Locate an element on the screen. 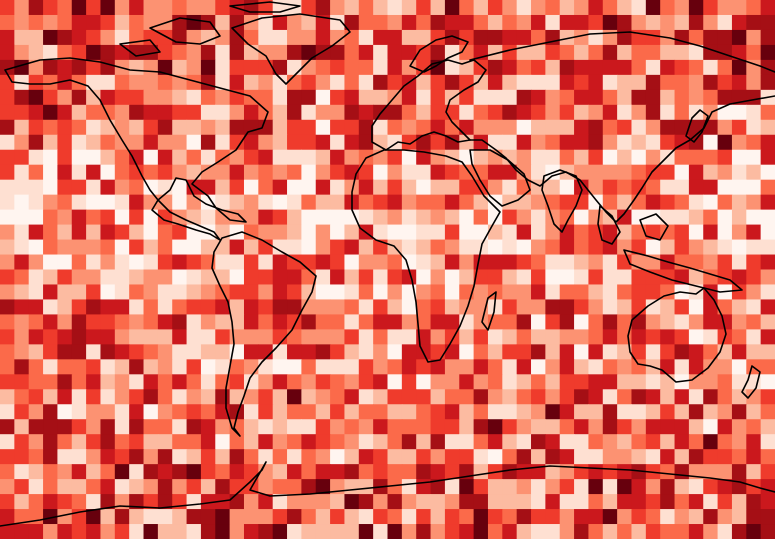 The height and width of the screenshot is (539, 775). coastline-madagascar is located at coordinates (489, 311).